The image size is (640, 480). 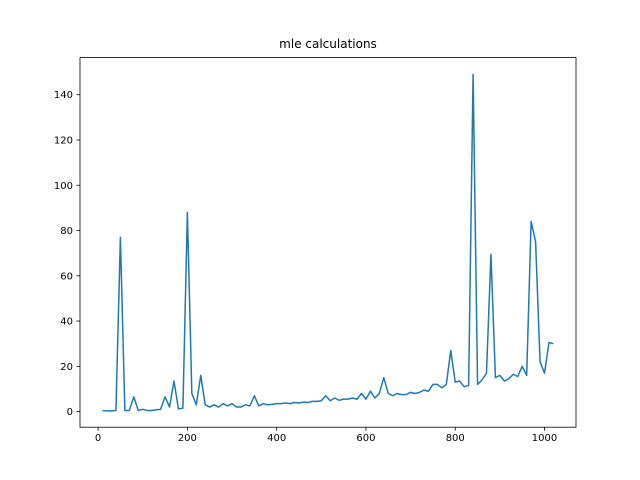 What do you see at coordinates (66, 231) in the screenshot?
I see `y-tick-label: 80` at bounding box center [66, 231].